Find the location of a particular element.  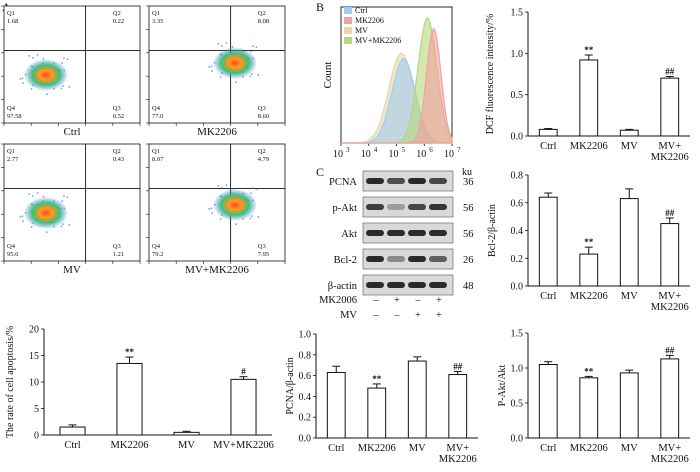

blot-row-label: p-Akt is located at coordinates (345, 208).